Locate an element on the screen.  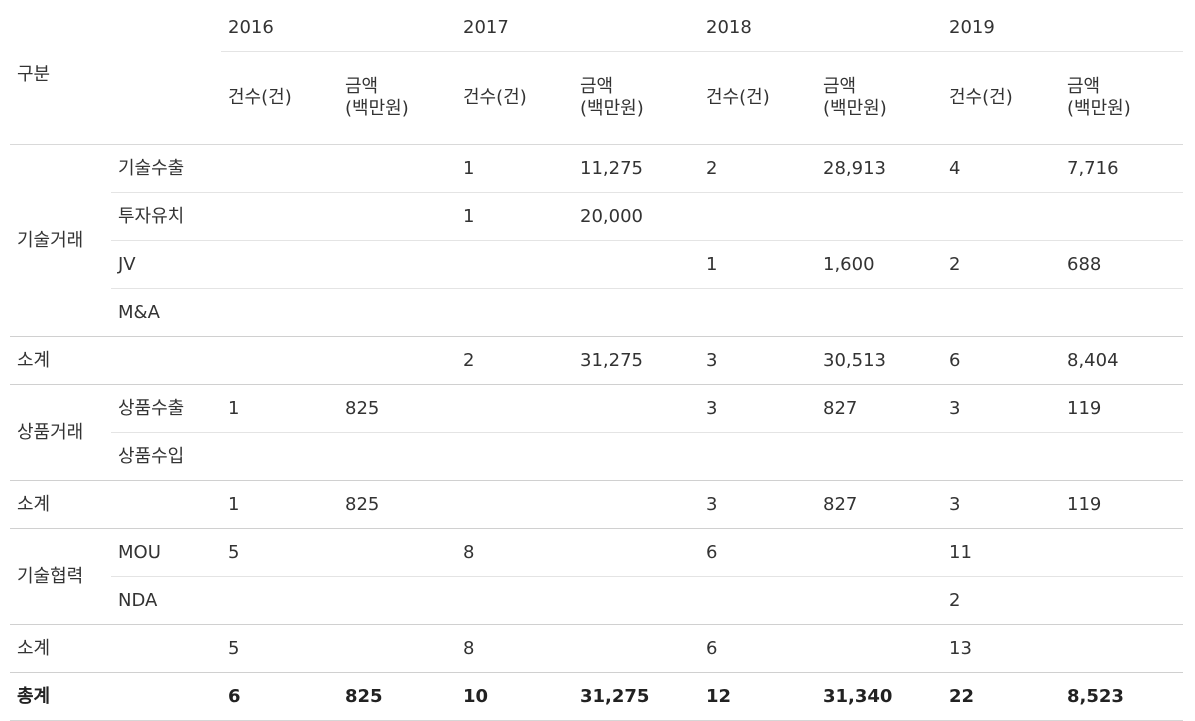
table-row: 상품거래 상품수출 1 825 3 827 3 119 is located at coordinates (596, 432).